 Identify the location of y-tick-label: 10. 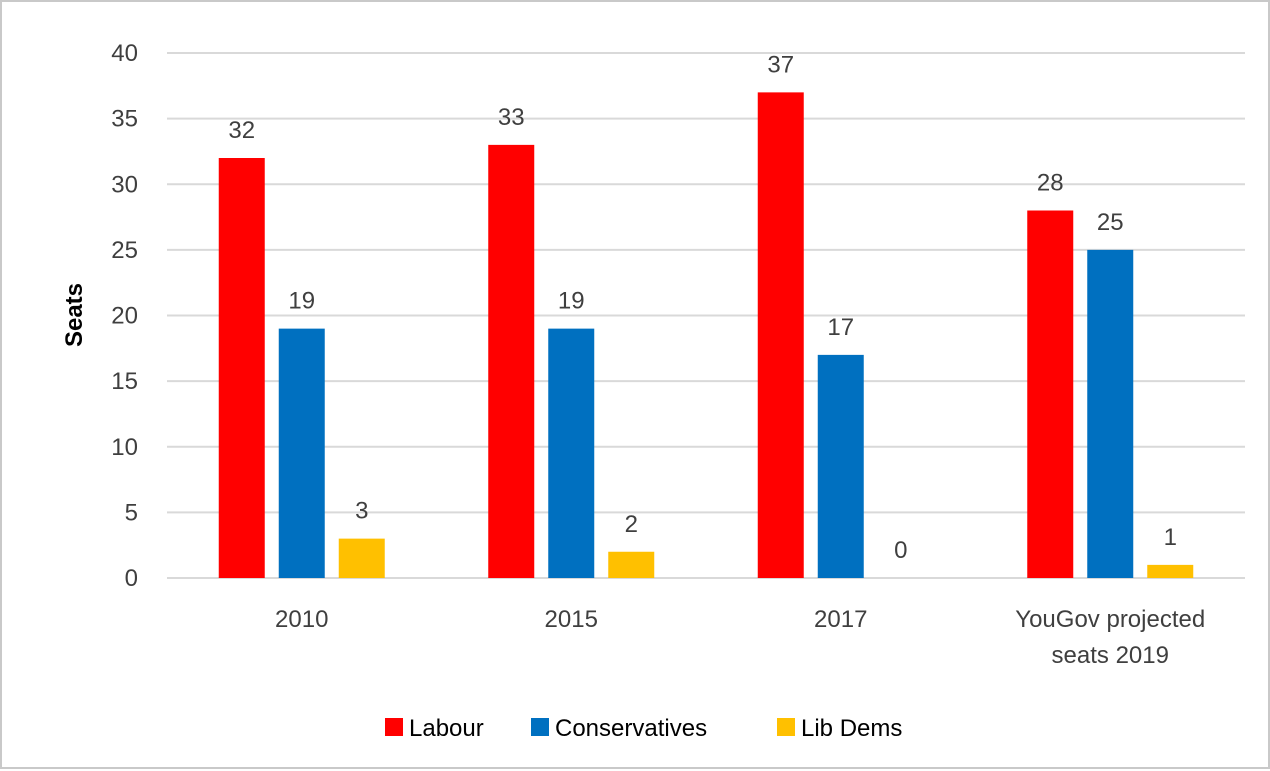
(124, 447).